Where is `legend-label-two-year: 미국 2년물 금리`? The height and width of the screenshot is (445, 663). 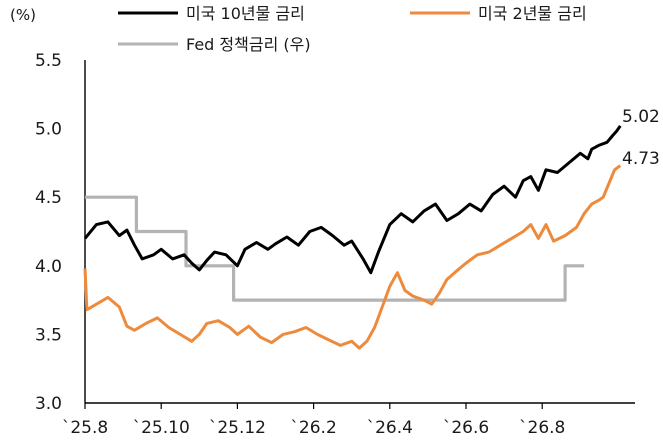 legend-label-two-year: 미국 2년물 금리 is located at coordinates (532, 13).